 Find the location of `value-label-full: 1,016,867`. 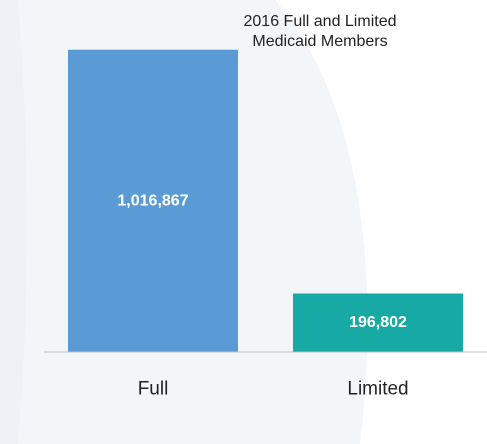

value-label-full: 1,016,867 is located at coordinates (152, 200).